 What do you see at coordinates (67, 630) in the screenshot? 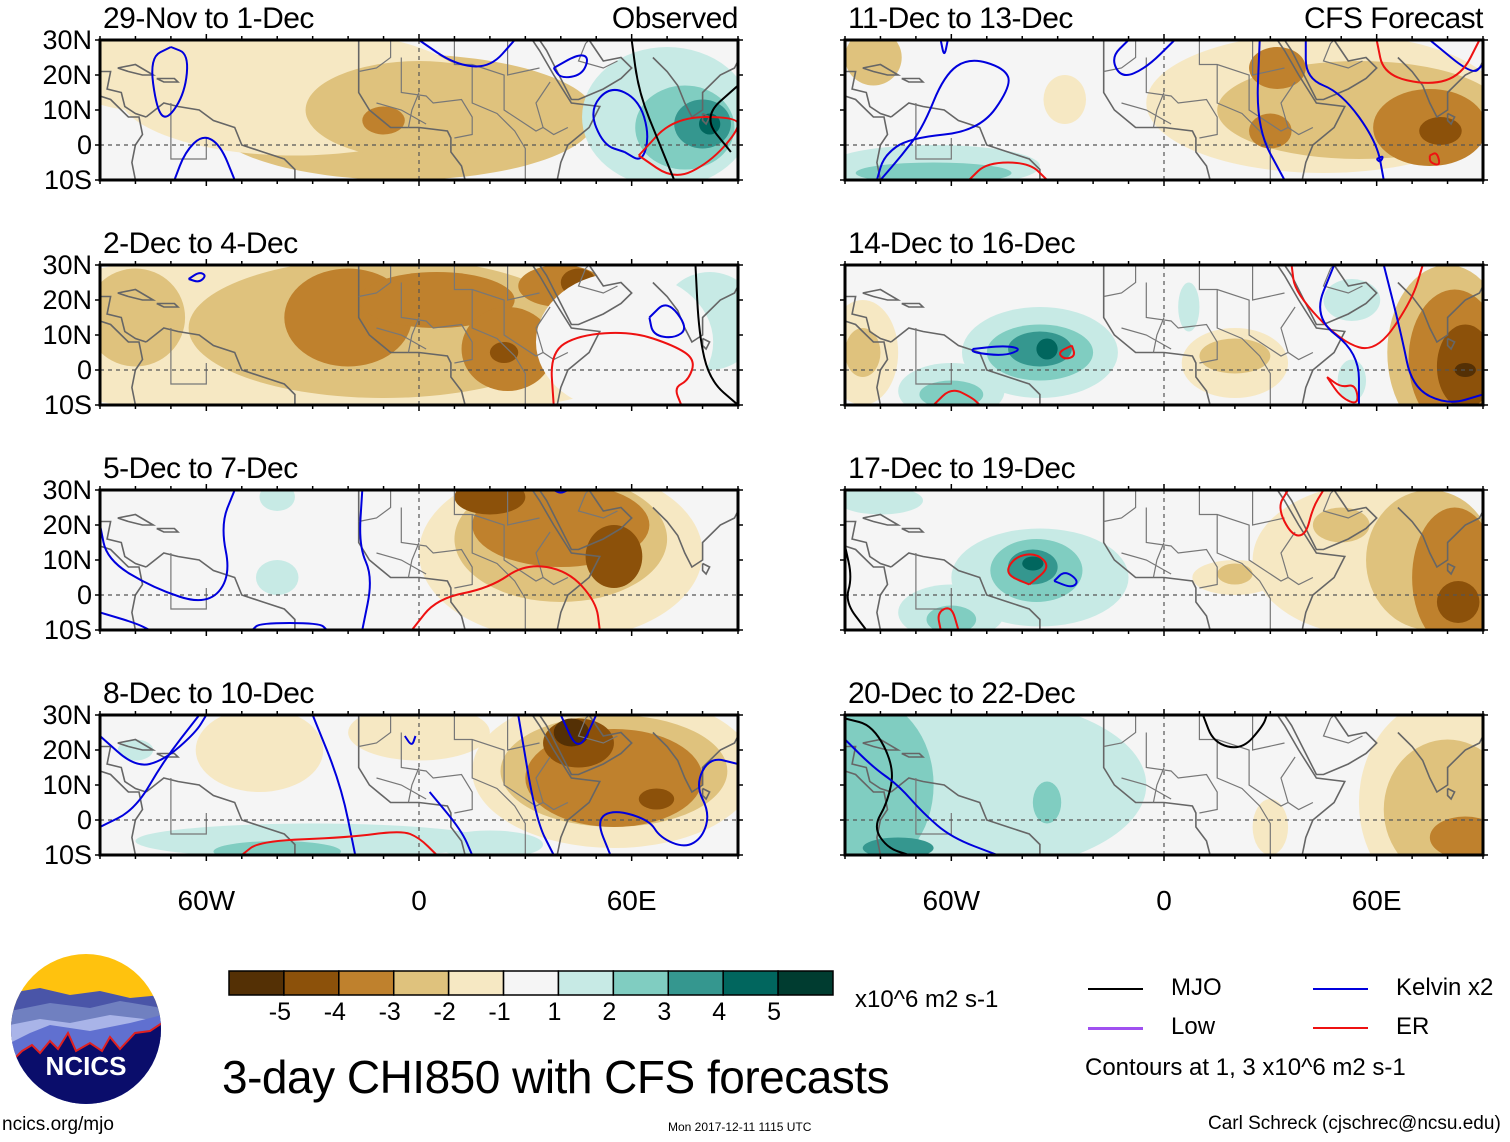
I see `y-tick-label: 10S` at bounding box center [67, 630].